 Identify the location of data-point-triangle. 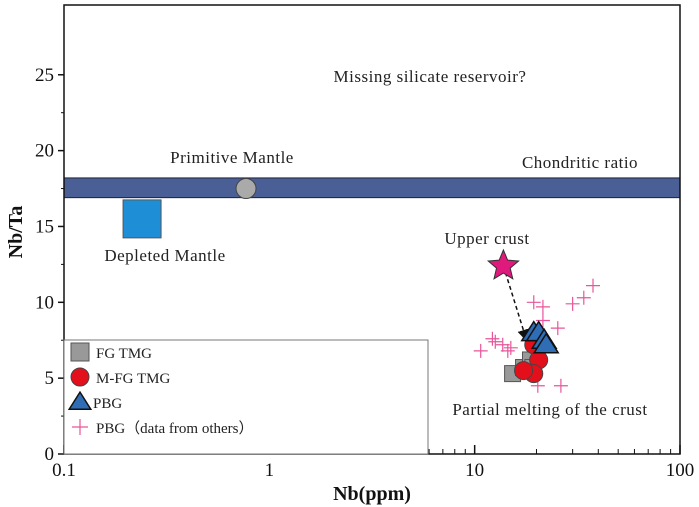
(546, 343).